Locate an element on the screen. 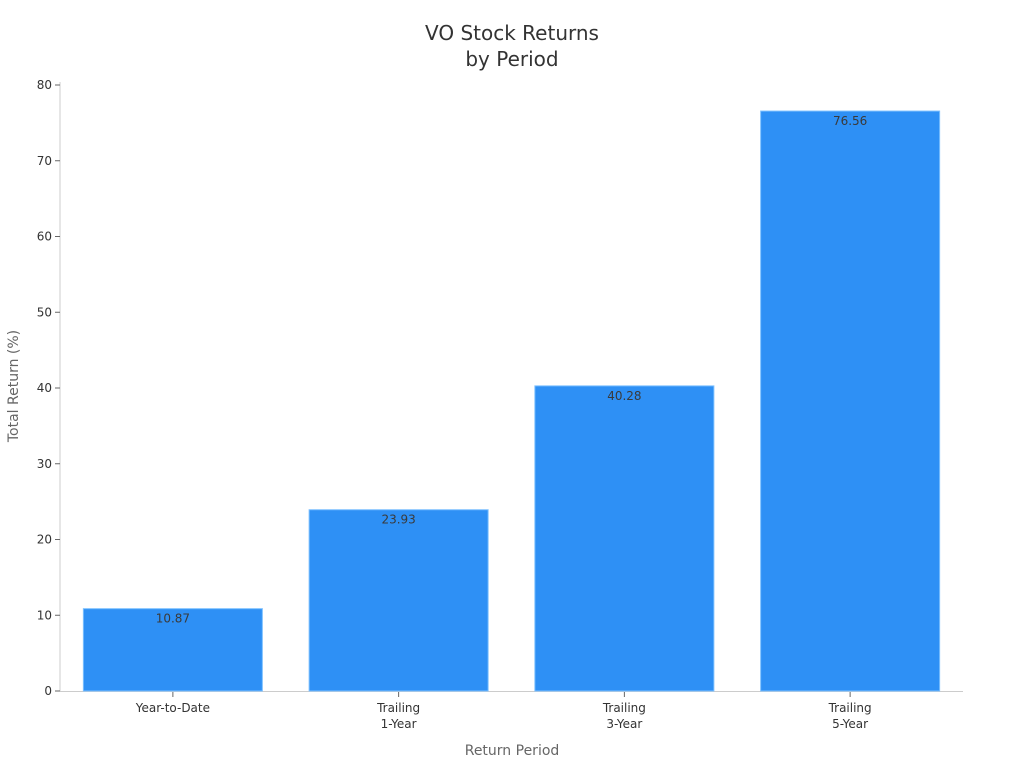 This screenshot has width=1024, height=768. bar: 10.87 is located at coordinates (172, 650).